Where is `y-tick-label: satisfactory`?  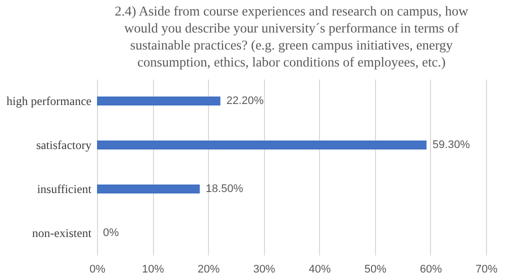 y-tick-label: satisfactory is located at coordinates (64, 145).